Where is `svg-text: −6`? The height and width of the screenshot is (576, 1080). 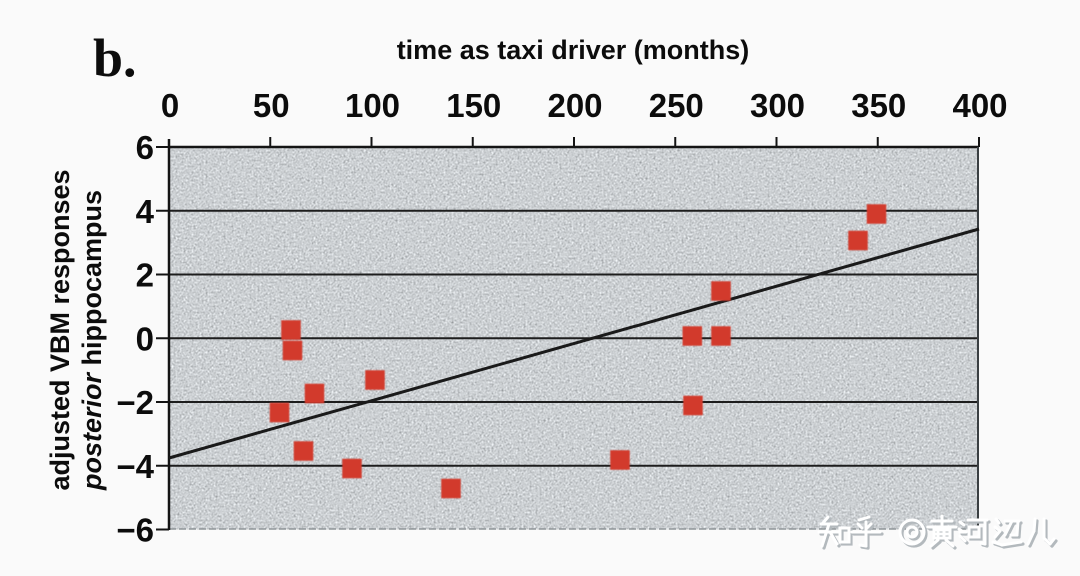 svg-text: −6 is located at coordinates (135, 530).